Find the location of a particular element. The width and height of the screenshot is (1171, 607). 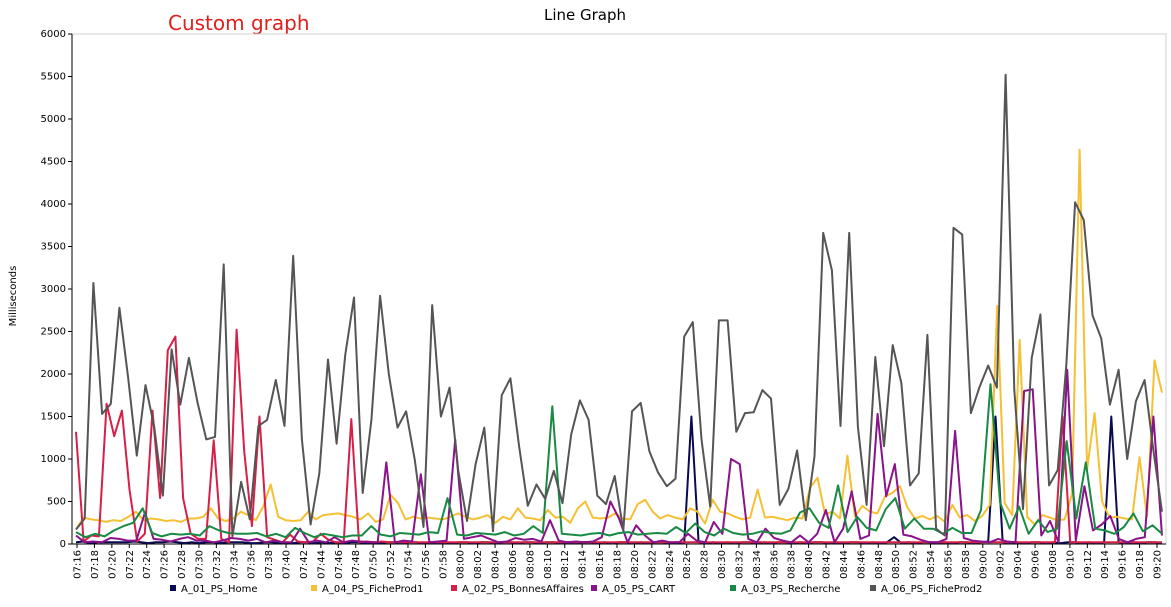

x-tick-label: 08:26 is located at coordinates (687, 564).